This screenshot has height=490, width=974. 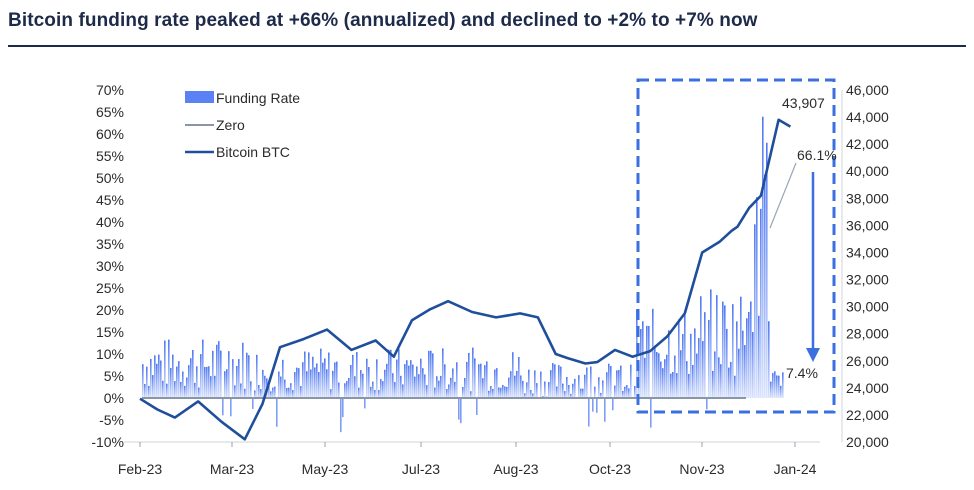 What do you see at coordinates (867, 171) in the screenshot?
I see `right-axis-tick-label: 40,000` at bounding box center [867, 171].